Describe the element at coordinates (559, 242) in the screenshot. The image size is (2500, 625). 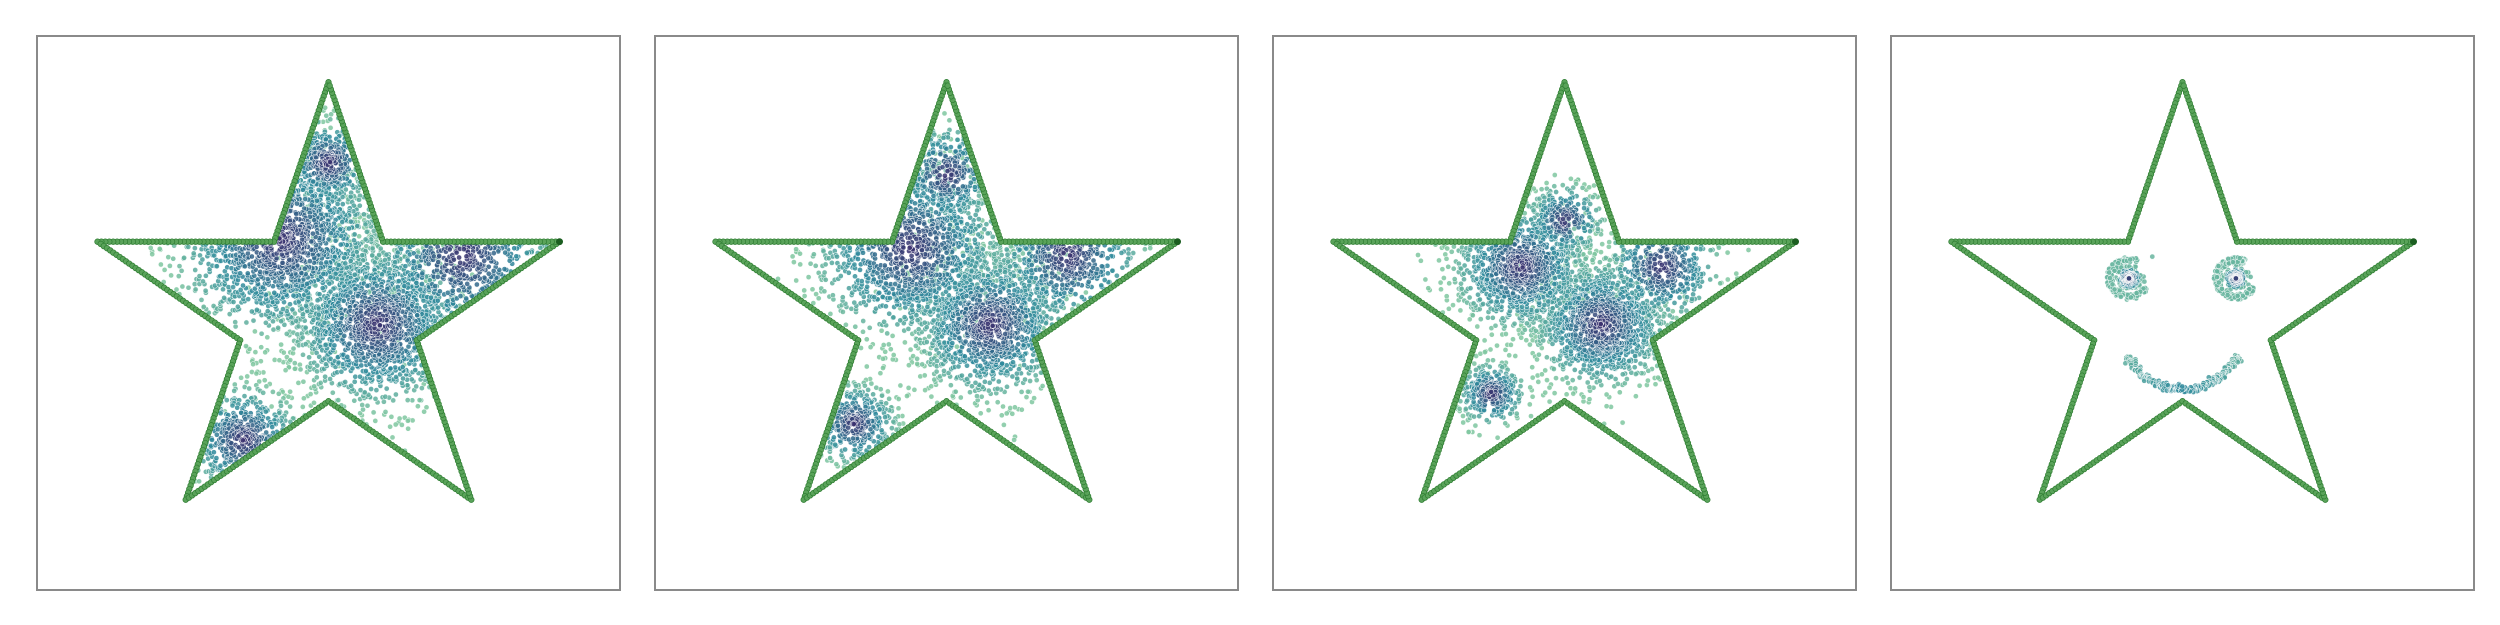
I see `star-anchor-point` at that location.